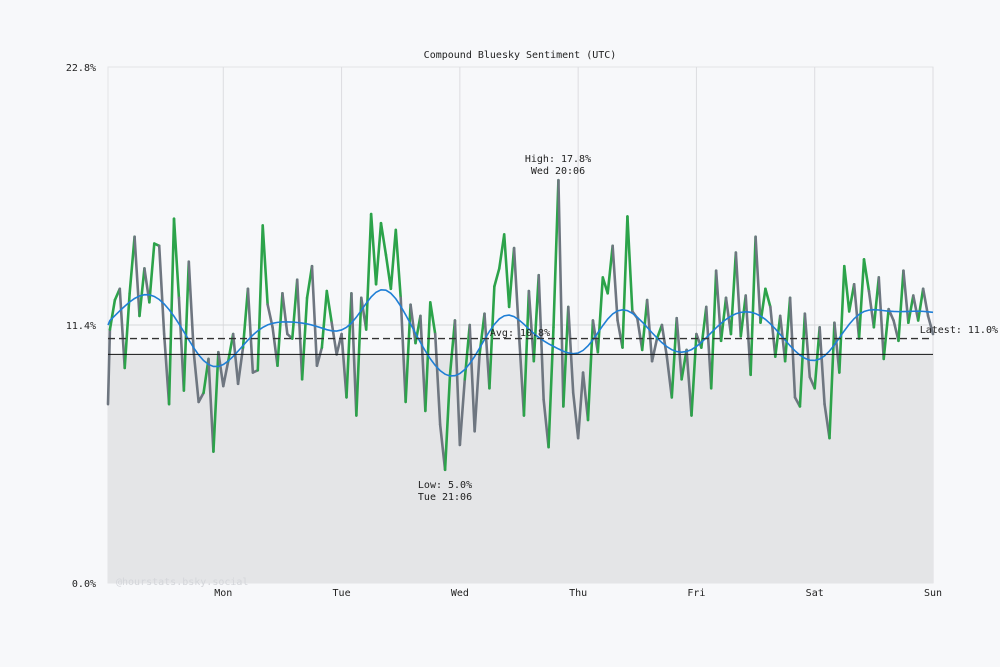  I want to click on low-label: Low: 5.0%, so click(445, 485).